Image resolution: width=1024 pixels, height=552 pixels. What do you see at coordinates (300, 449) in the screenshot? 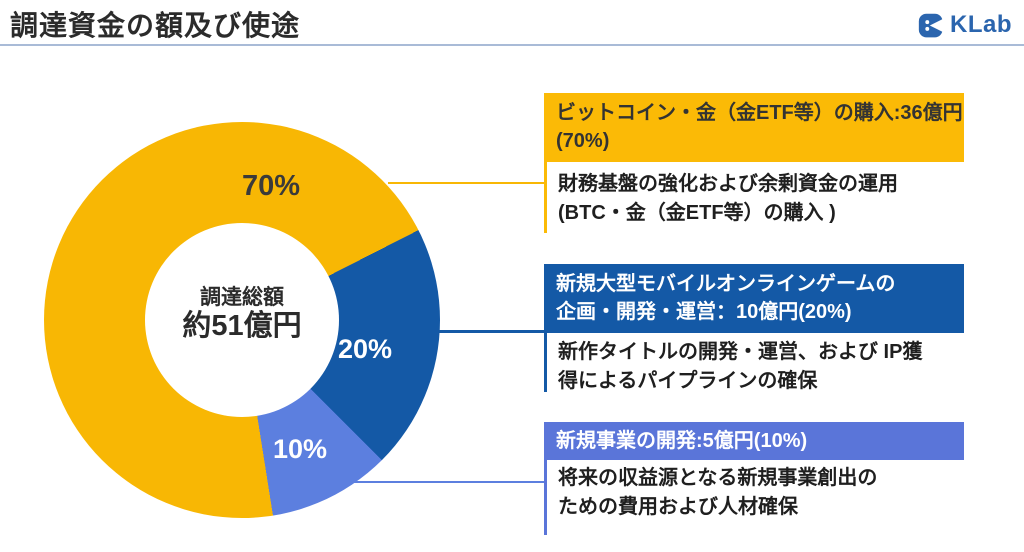
I see `slice-label-10: 10%` at bounding box center [300, 449].